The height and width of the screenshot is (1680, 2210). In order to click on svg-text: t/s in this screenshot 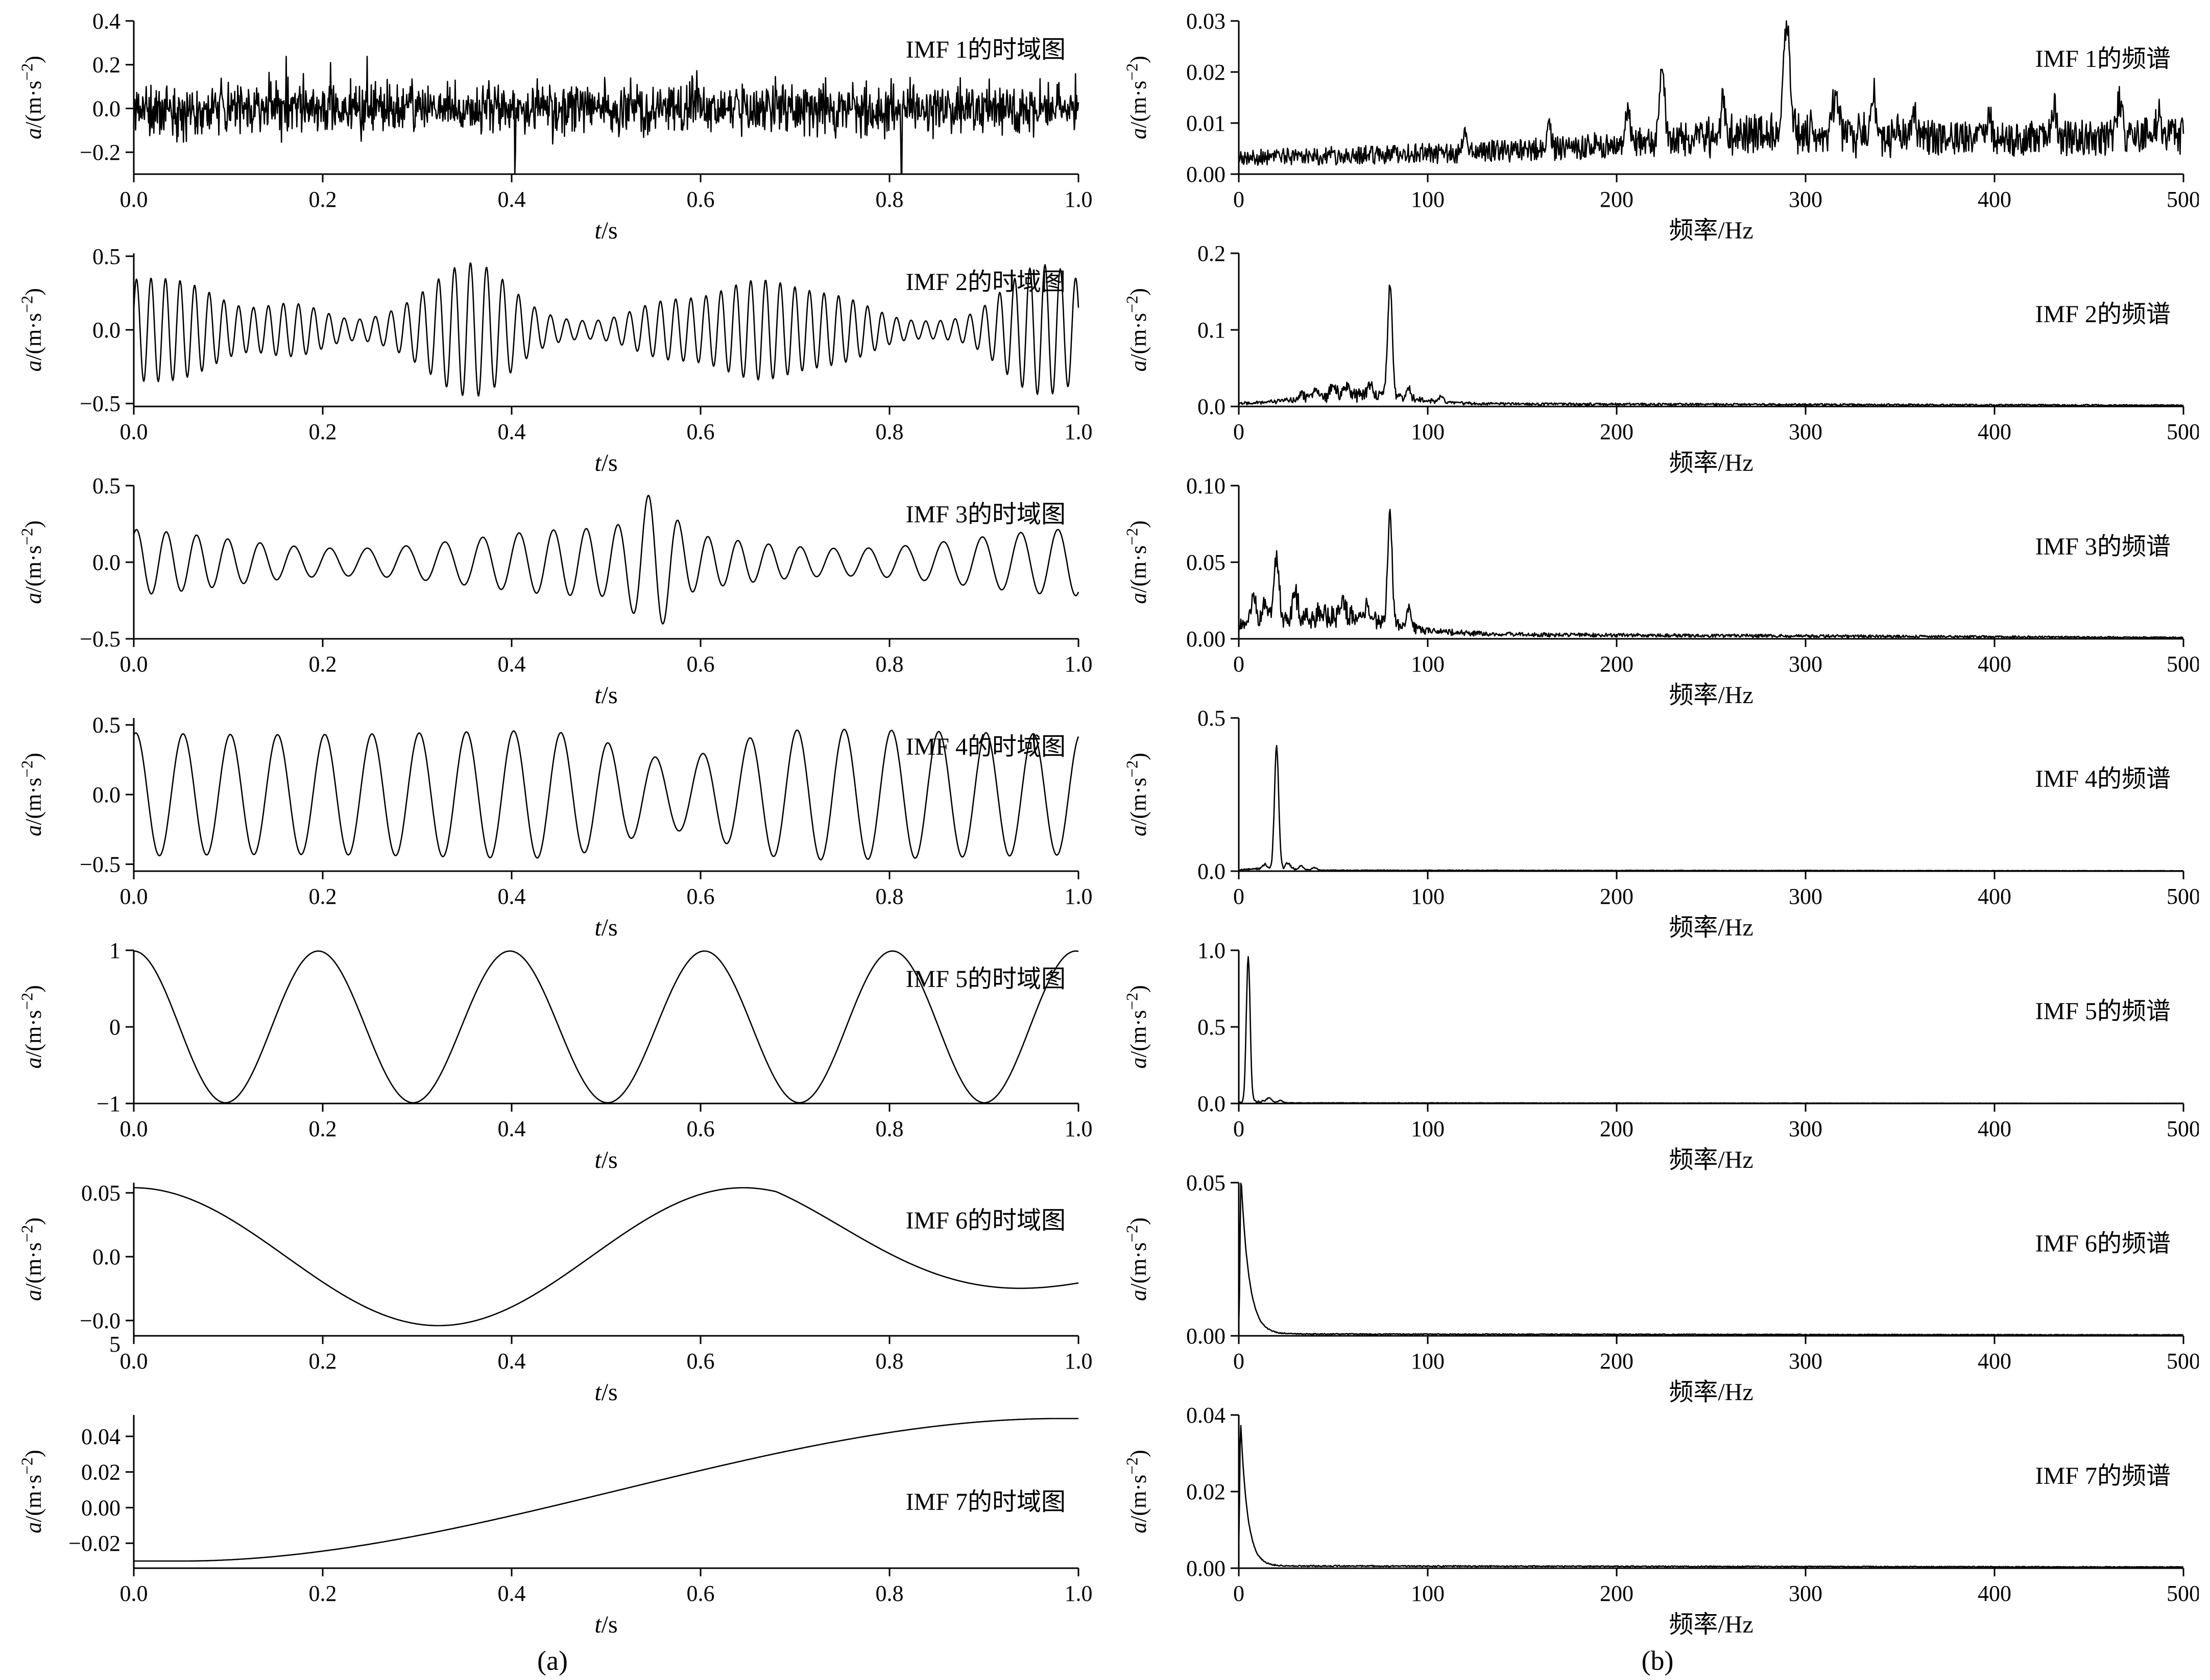, I will do `click(605, 462)`.